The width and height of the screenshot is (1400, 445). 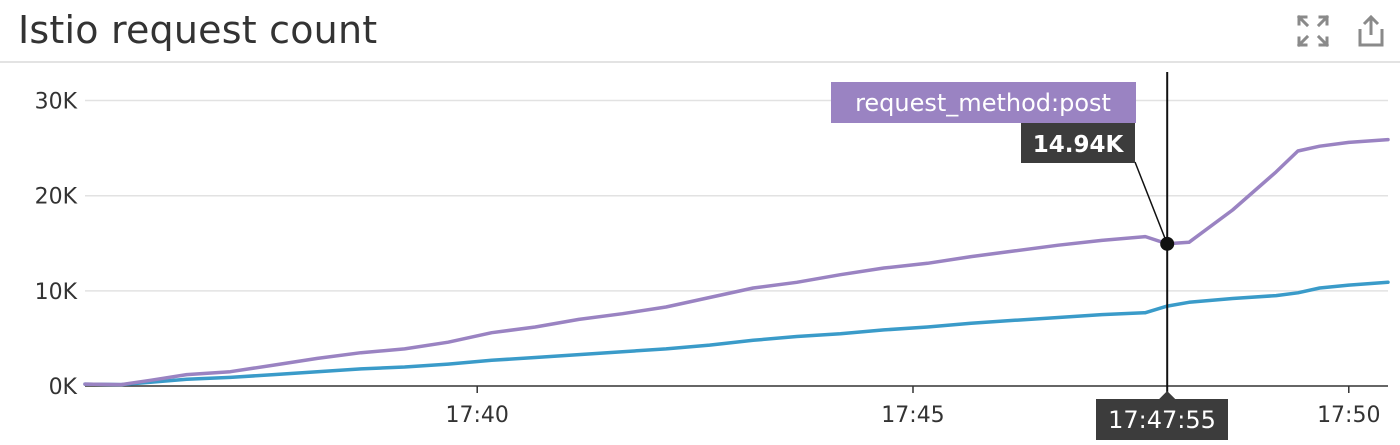 I want to click on x-tick-label: 17:45, so click(x=912, y=415).